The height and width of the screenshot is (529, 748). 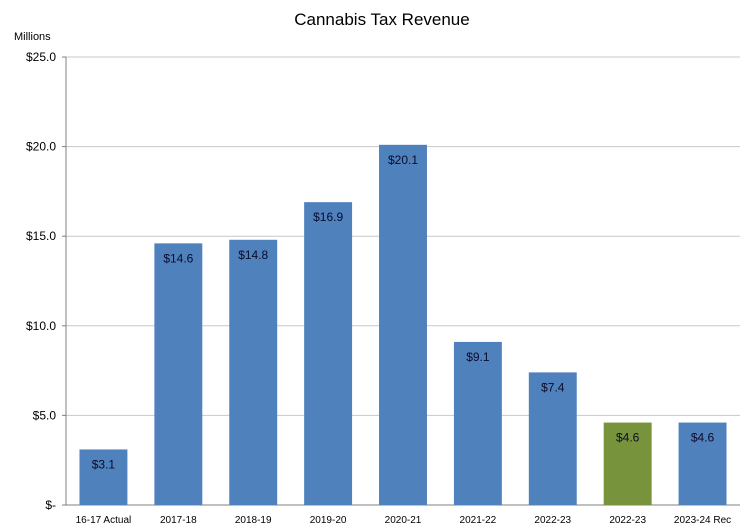 What do you see at coordinates (478, 520) in the screenshot?
I see `x-tick-label: 2021-22` at bounding box center [478, 520].